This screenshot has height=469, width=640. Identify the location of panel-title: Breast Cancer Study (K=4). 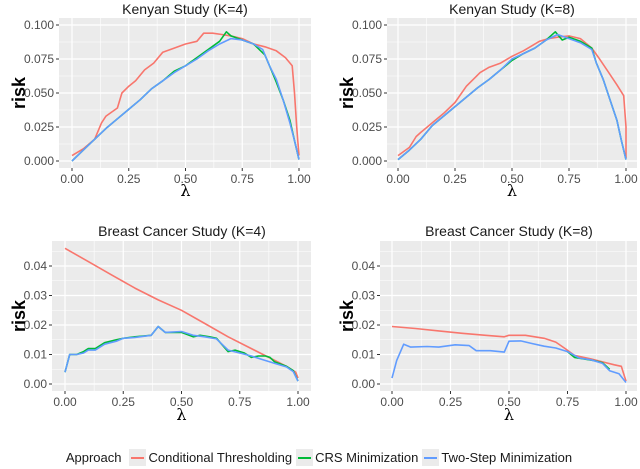
(182, 231).